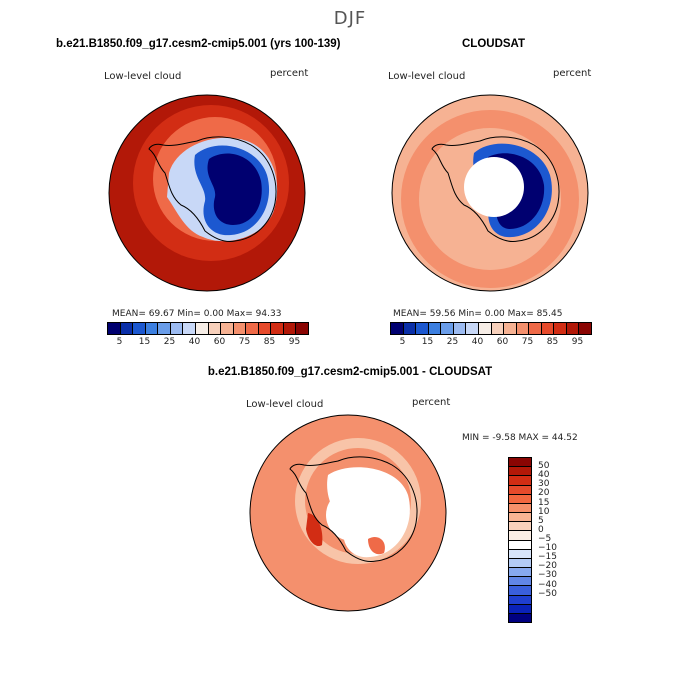  Describe the element at coordinates (494, 44) in the screenshot. I see `panel-2-title: CLOUDSAT` at that location.